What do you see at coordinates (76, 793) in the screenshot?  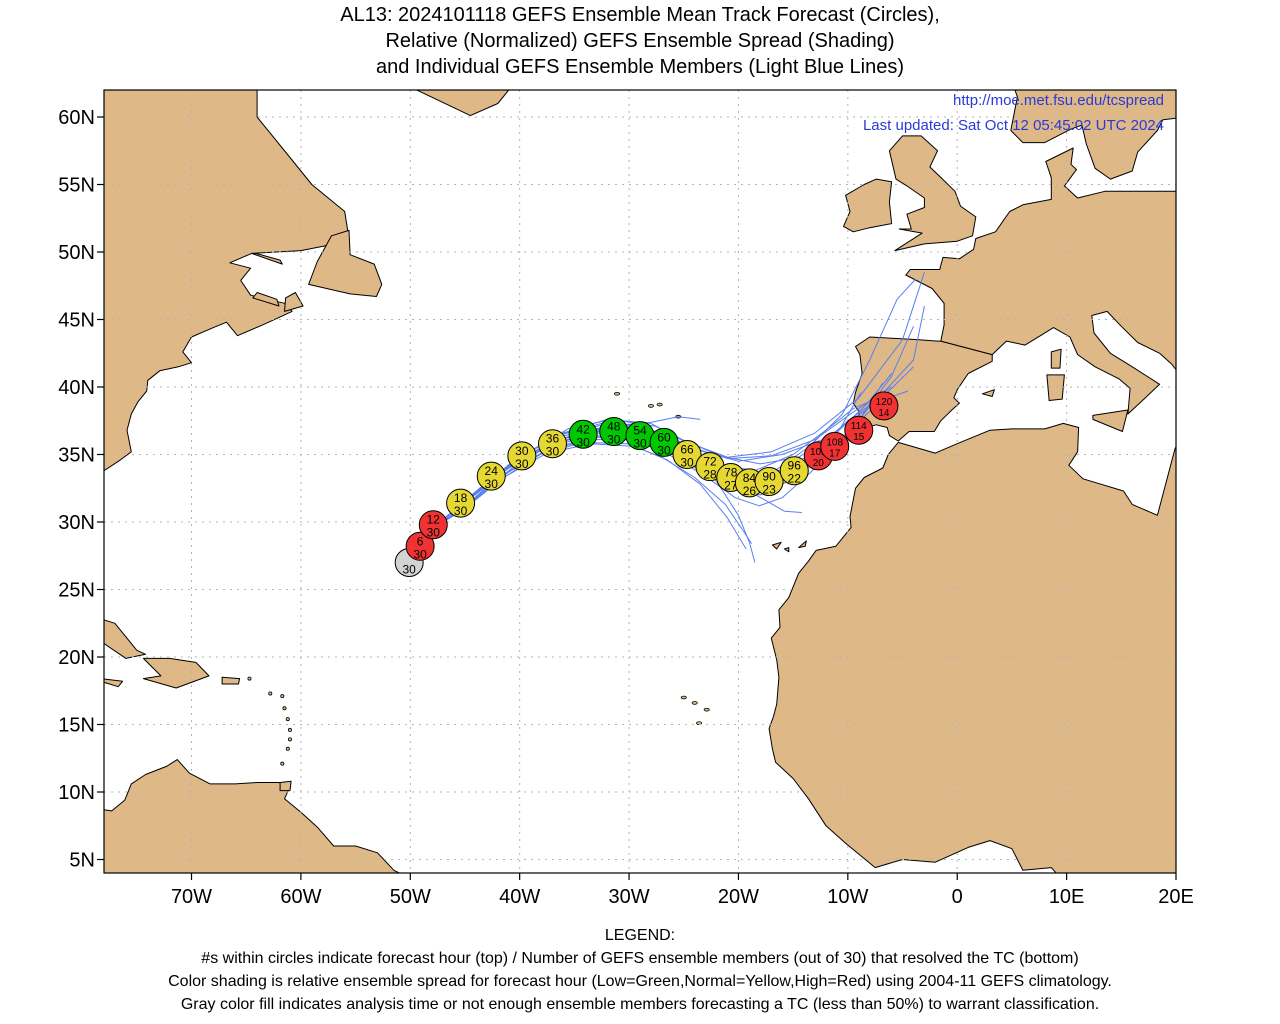 I see `y-tick-label: 10N` at bounding box center [76, 793].